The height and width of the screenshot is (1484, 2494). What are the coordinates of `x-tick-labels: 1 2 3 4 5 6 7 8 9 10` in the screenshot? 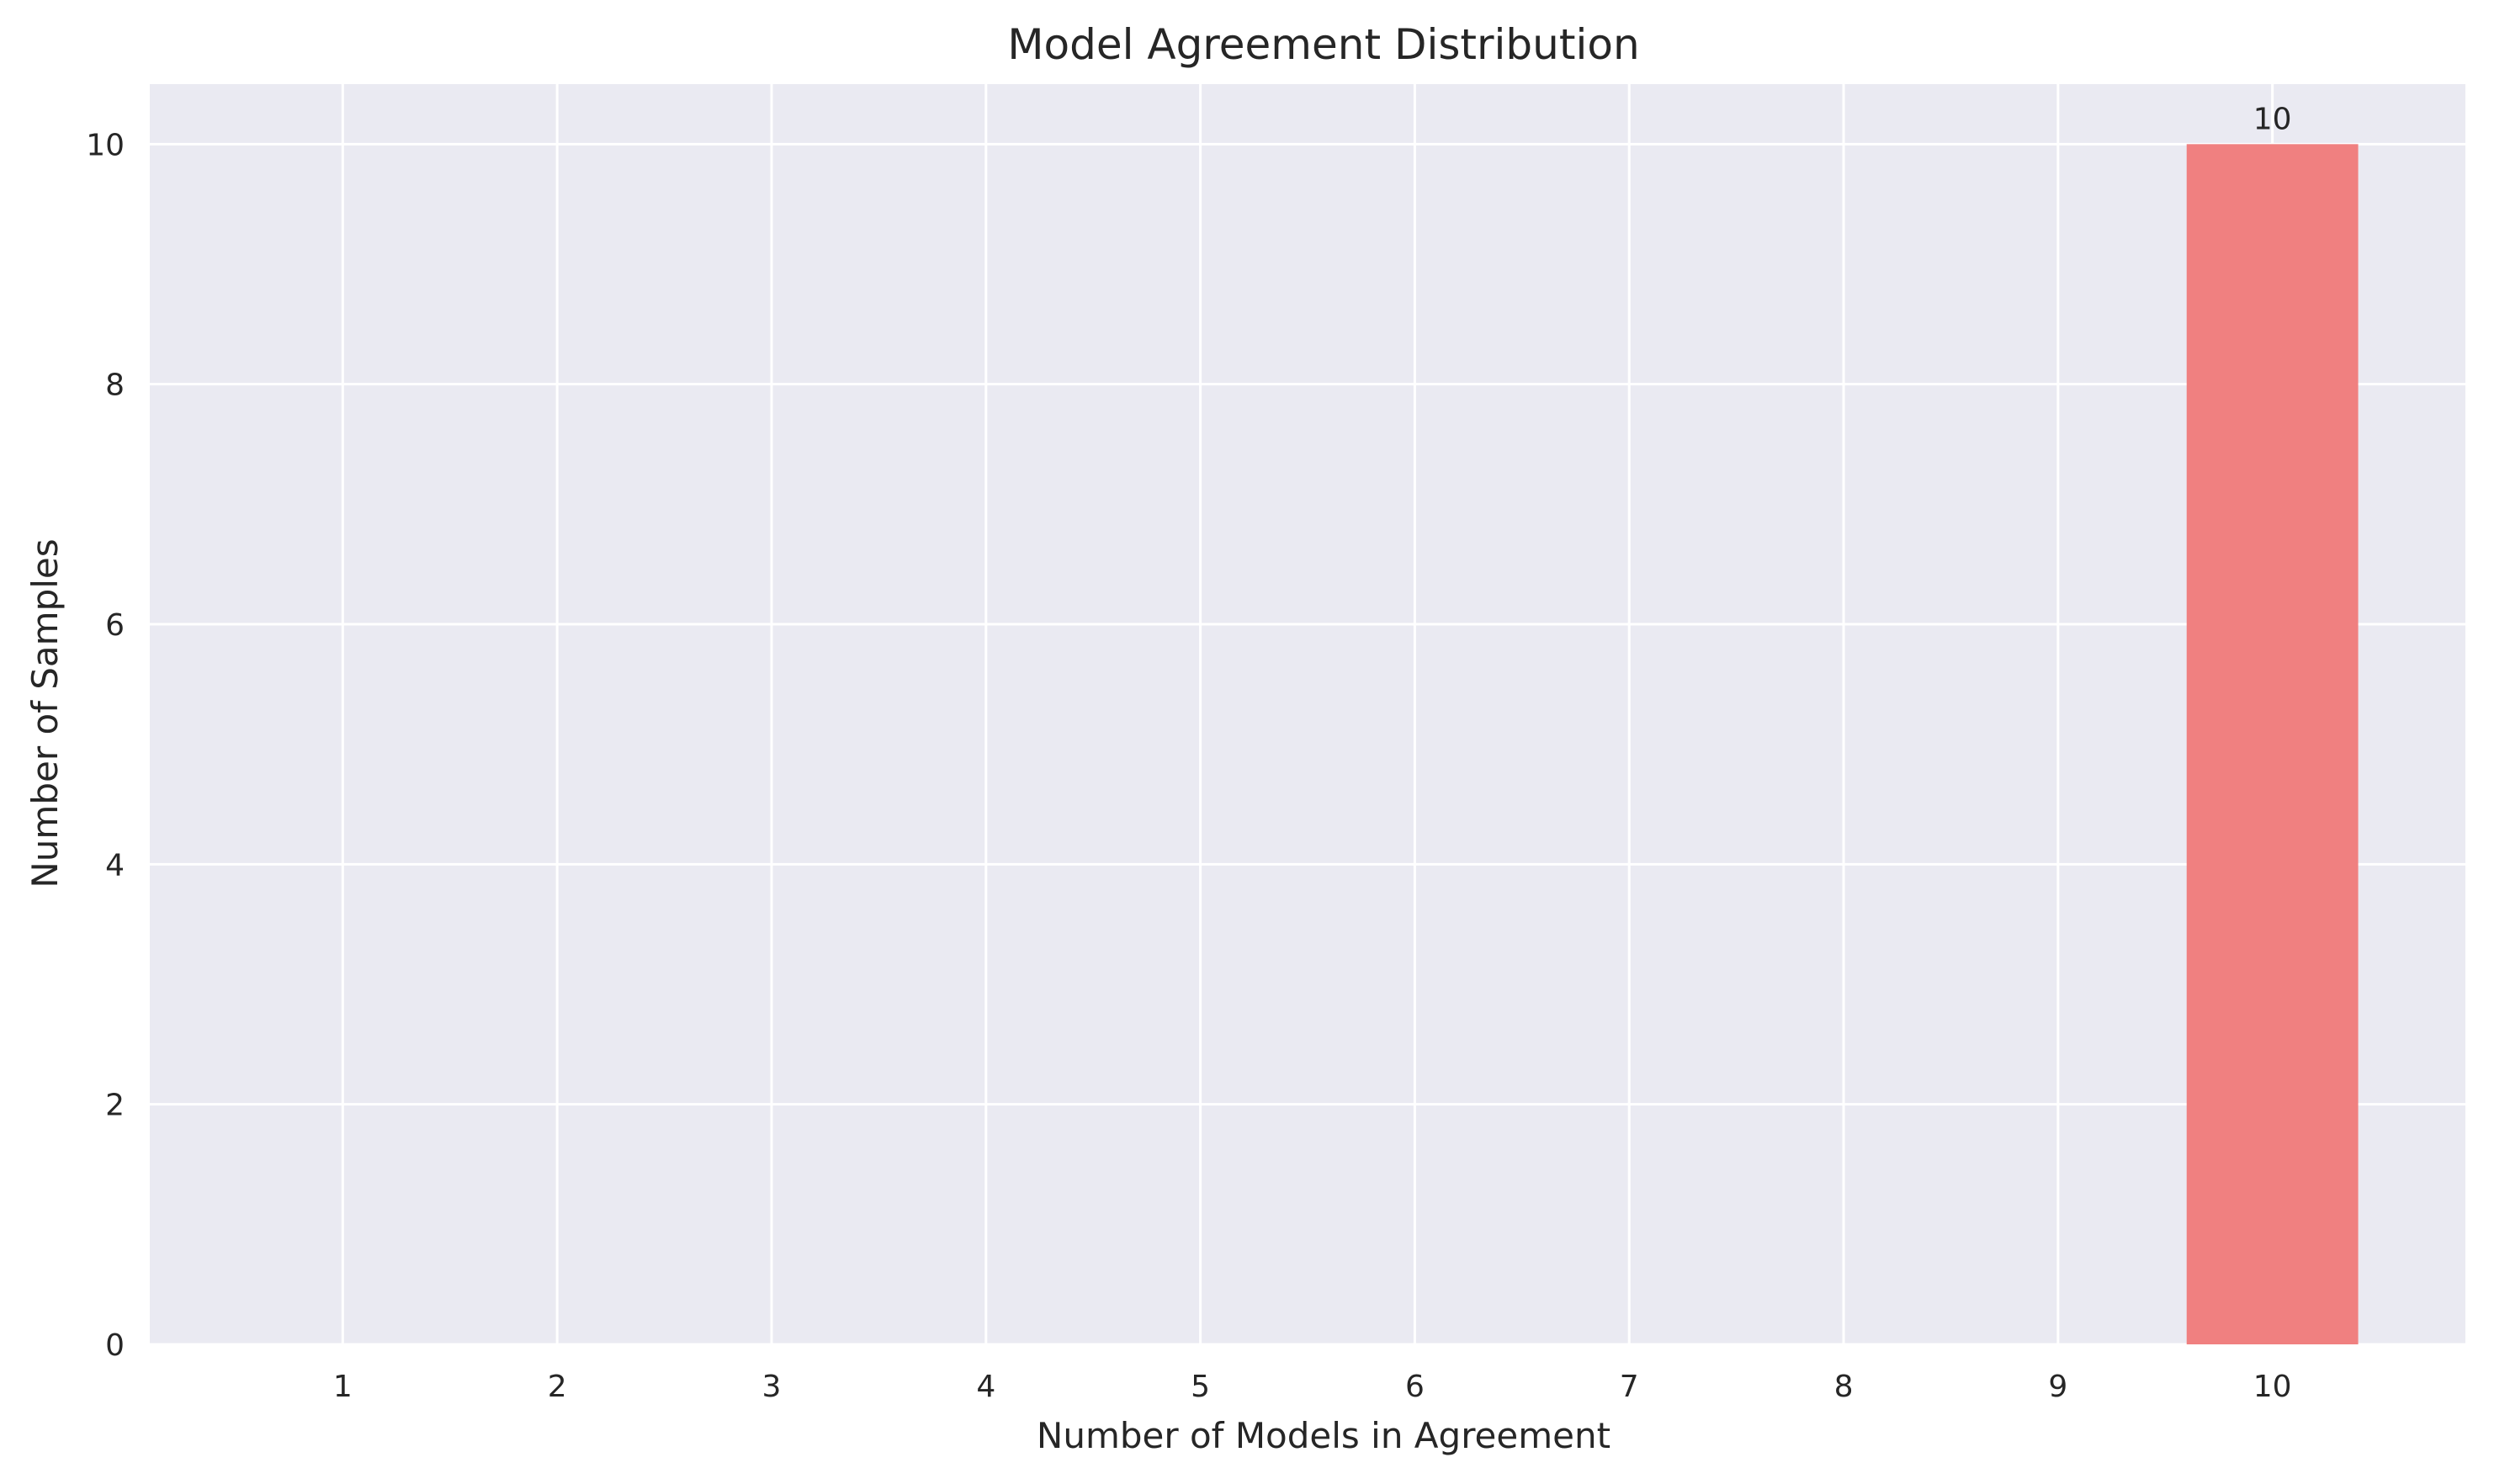 It's located at (1312, 1387).